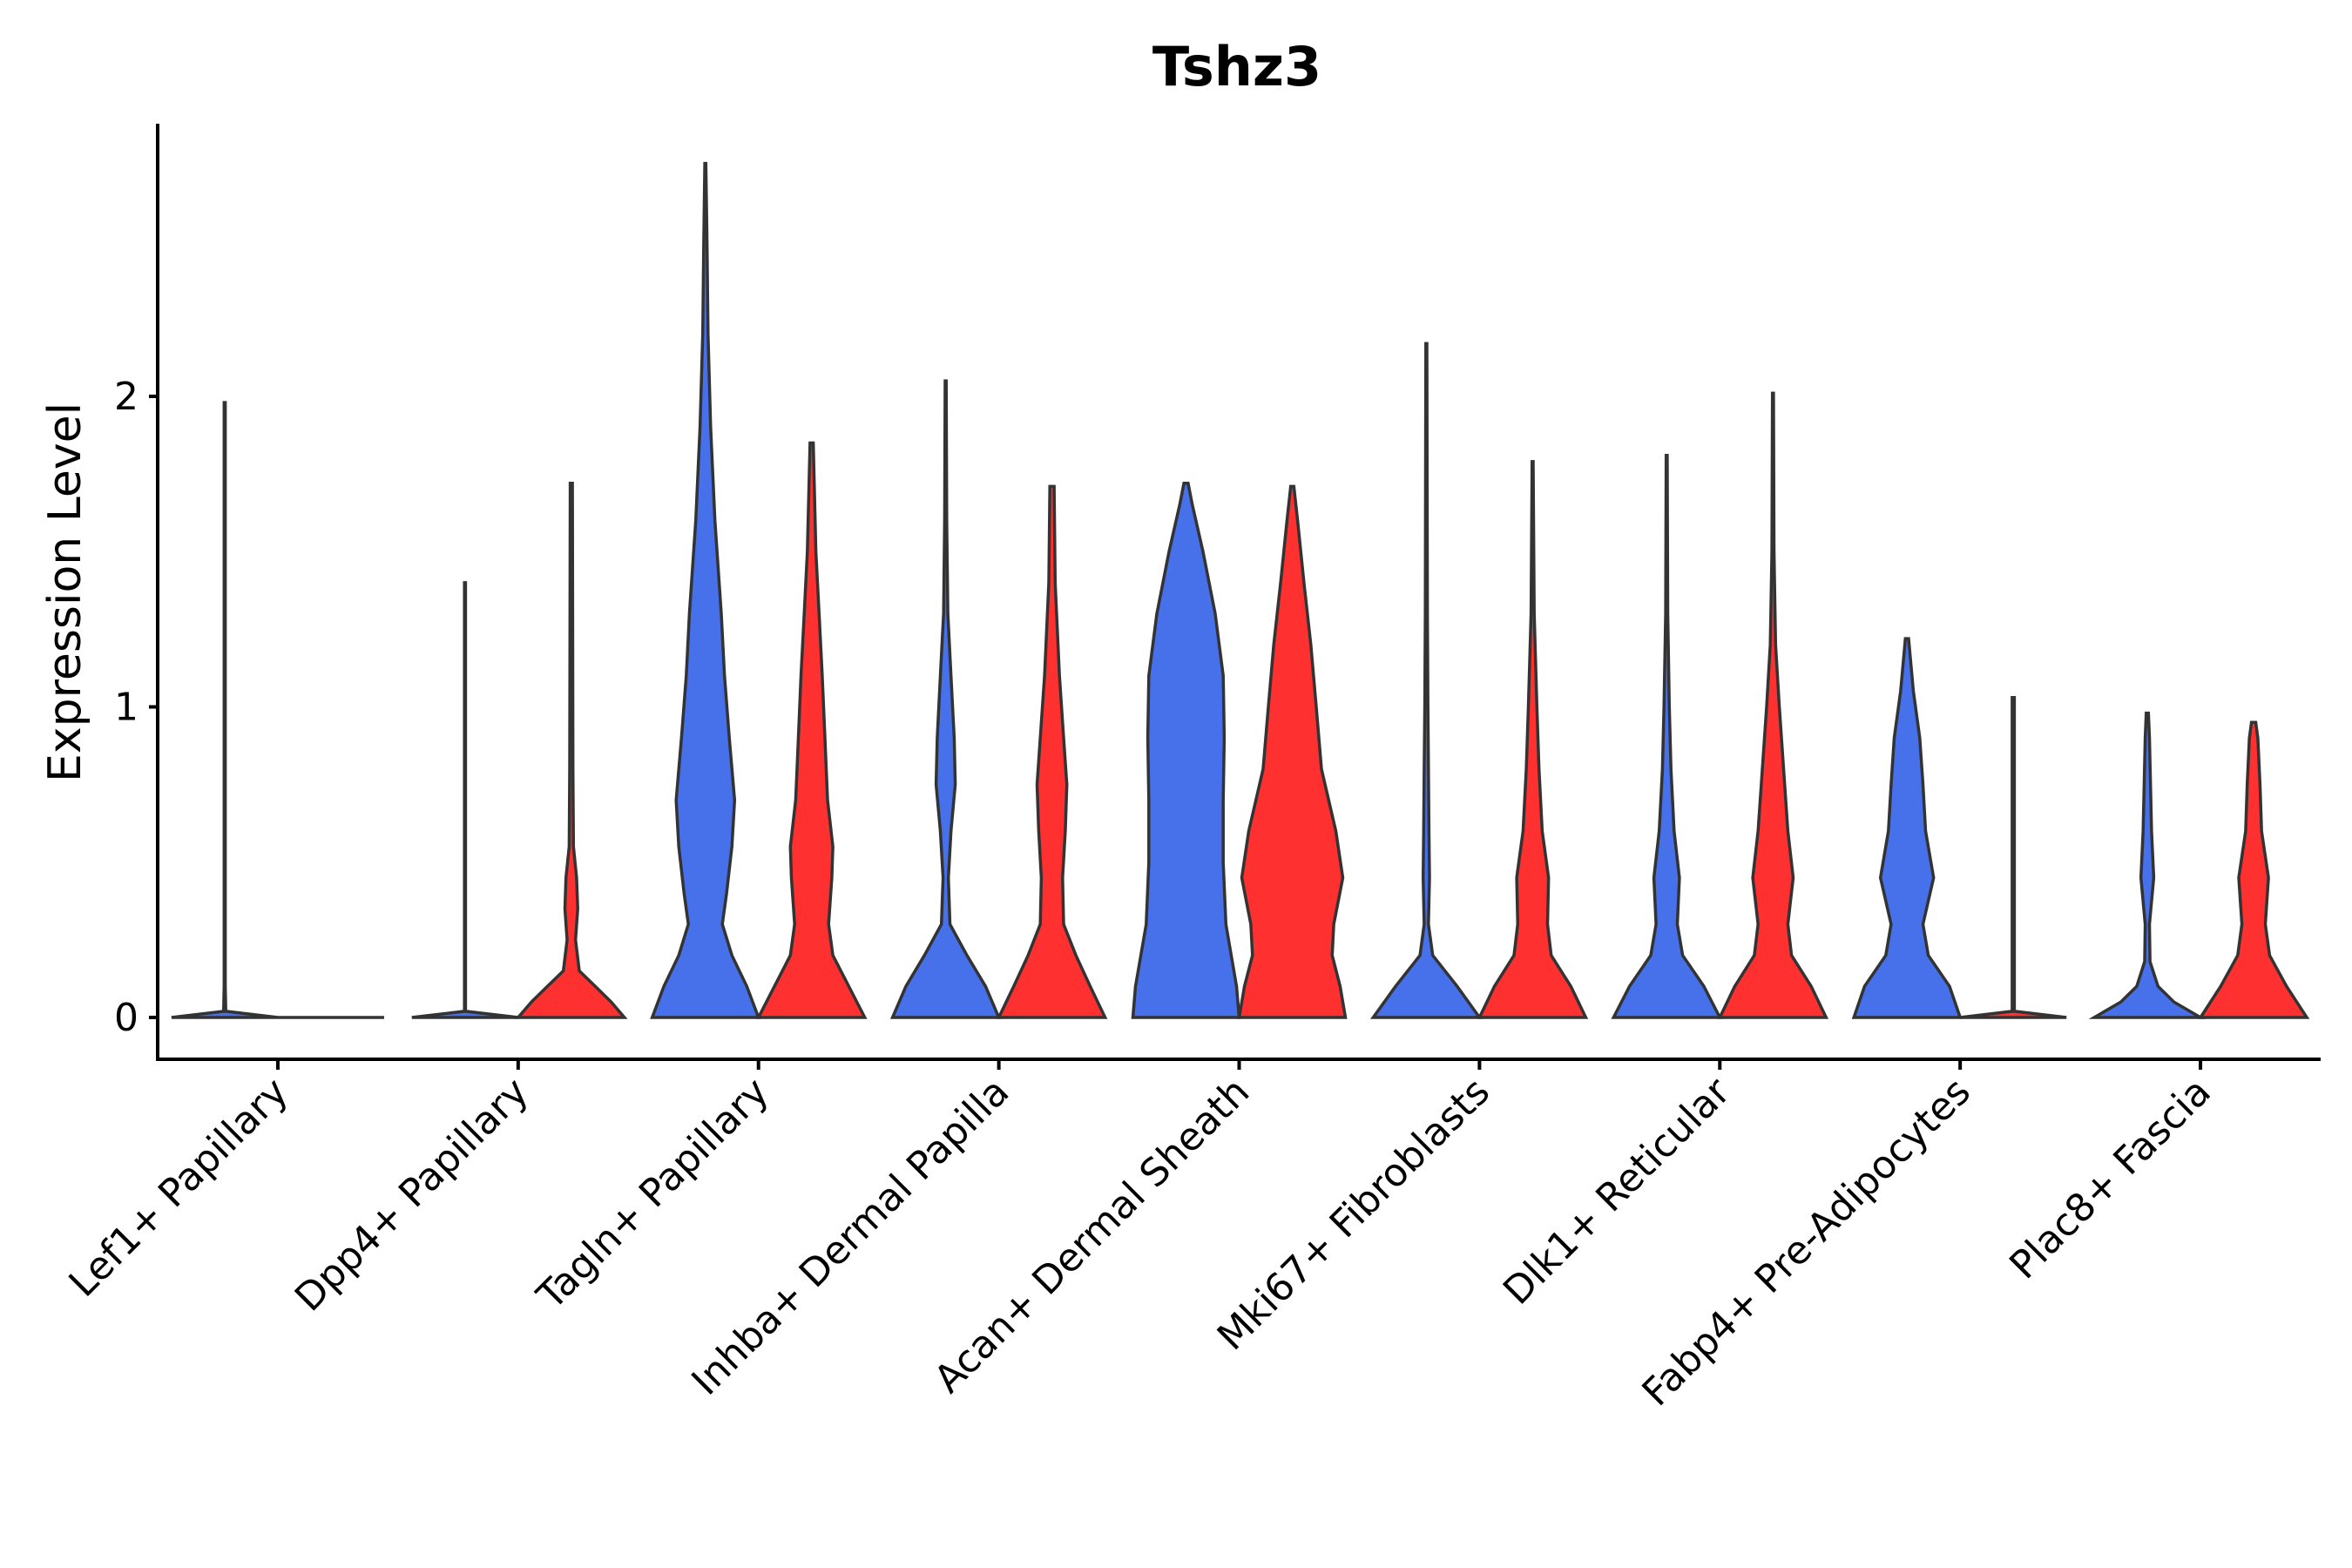 Image resolution: width=2352 pixels, height=1568 pixels. What do you see at coordinates (126, 708) in the screenshot?
I see `y-tick-label: 1` at bounding box center [126, 708].